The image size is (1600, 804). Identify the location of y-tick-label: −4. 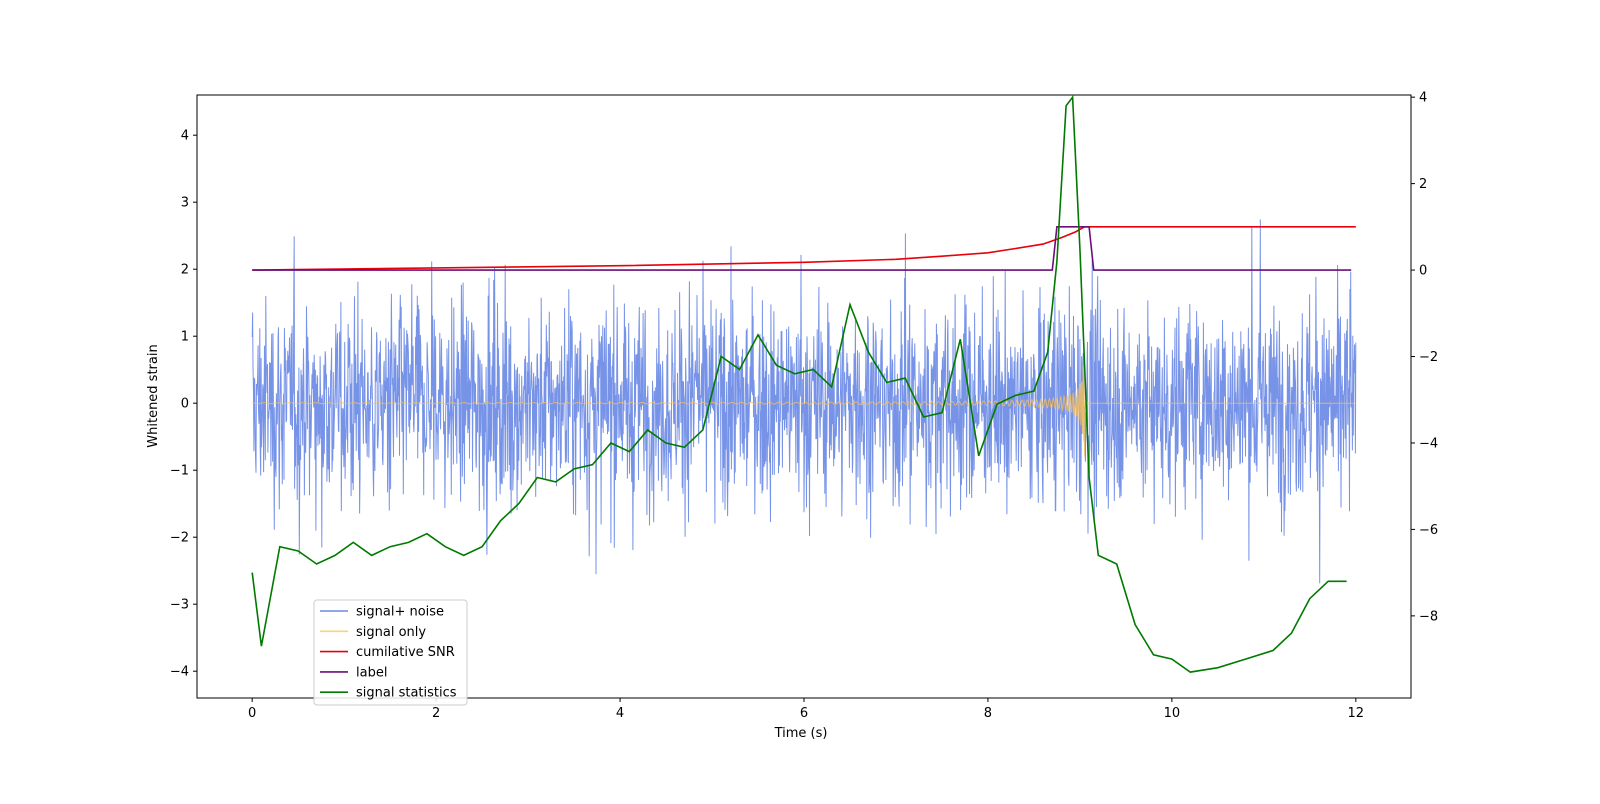
(179, 672).